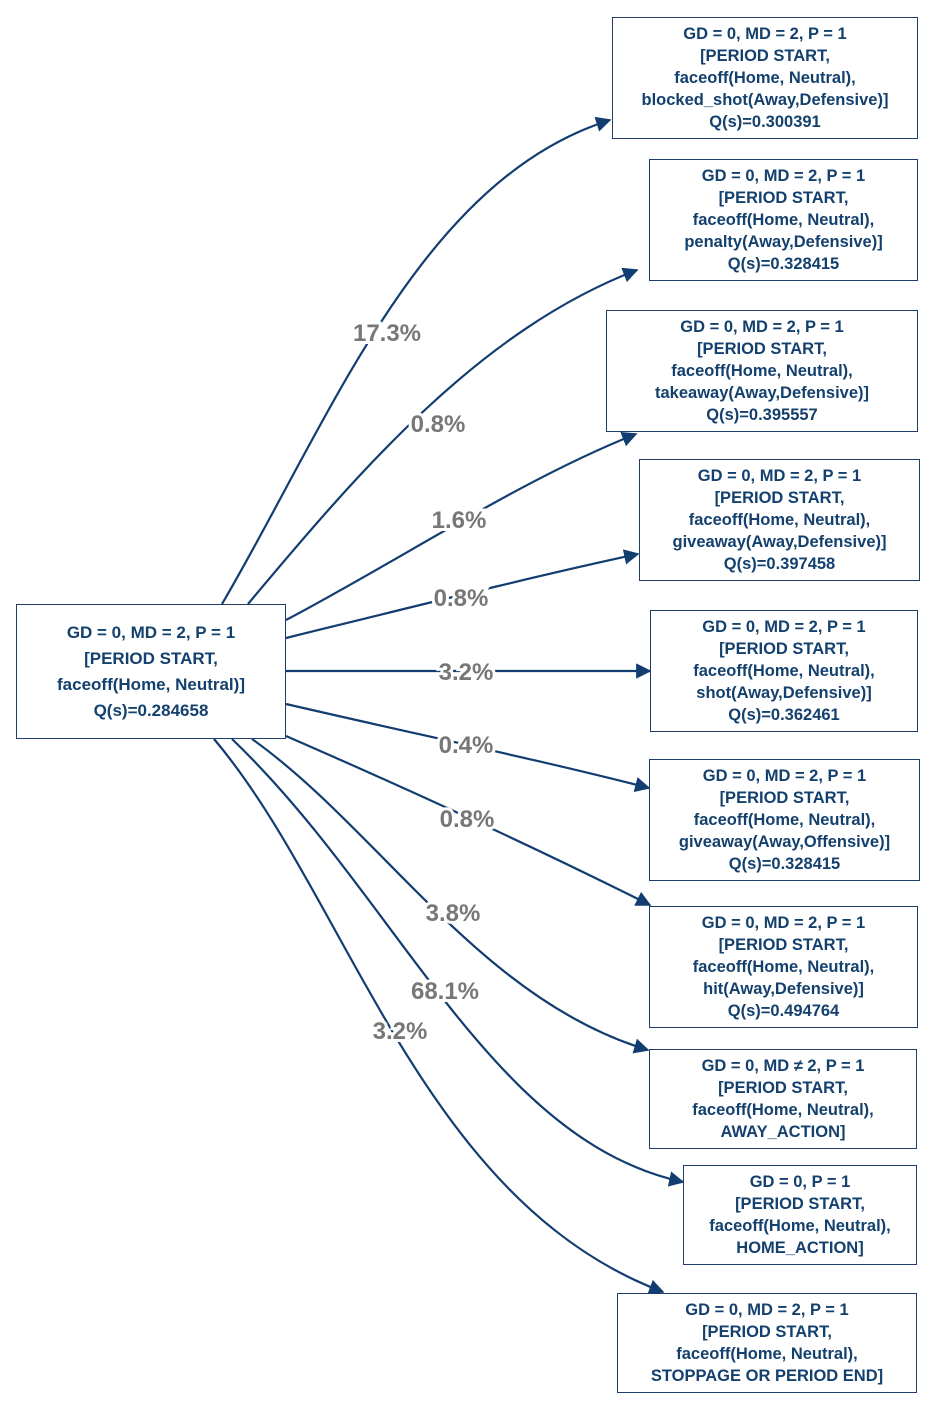 This screenshot has width=938, height=1411. What do you see at coordinates (779, 542) in the screenshot?
I see `target-state-node-4-line-4: giveaway(Away,Defensive)]` at bounding box center [779, 542].